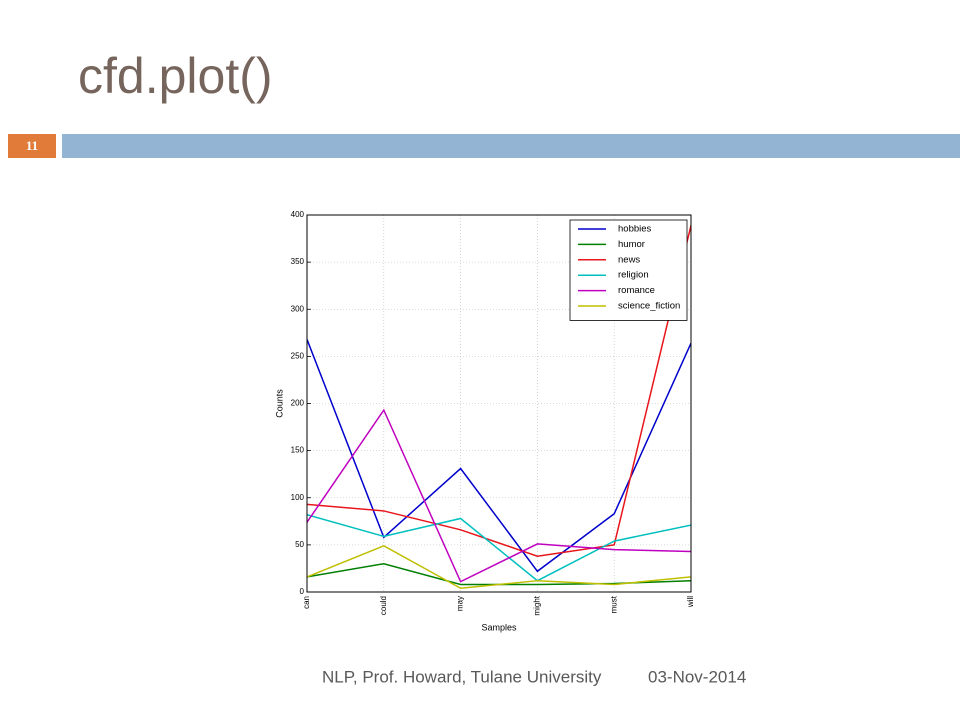 The image size is (960, 725). Describe the element at coordinates (298, 308) in the screenshot. I see `y-tick-label: 300` at that location.